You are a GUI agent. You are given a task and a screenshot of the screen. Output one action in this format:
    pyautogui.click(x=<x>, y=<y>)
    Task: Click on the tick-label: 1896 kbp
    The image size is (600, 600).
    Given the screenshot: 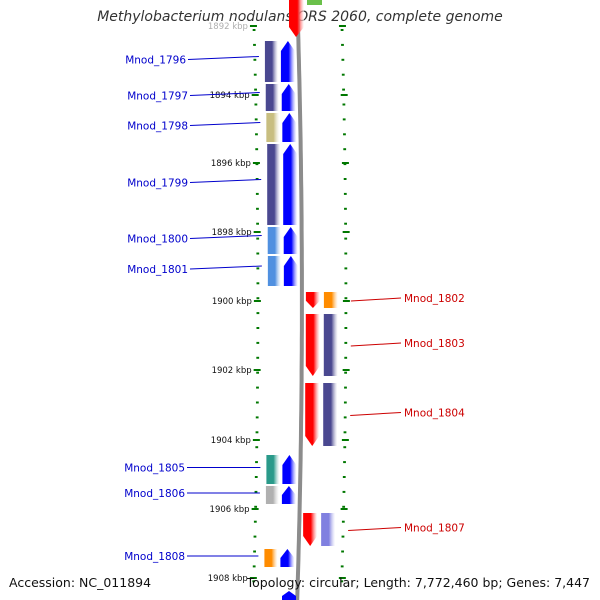 What is the action you would take?
    pyautogui.click(x=231, y=164)
    